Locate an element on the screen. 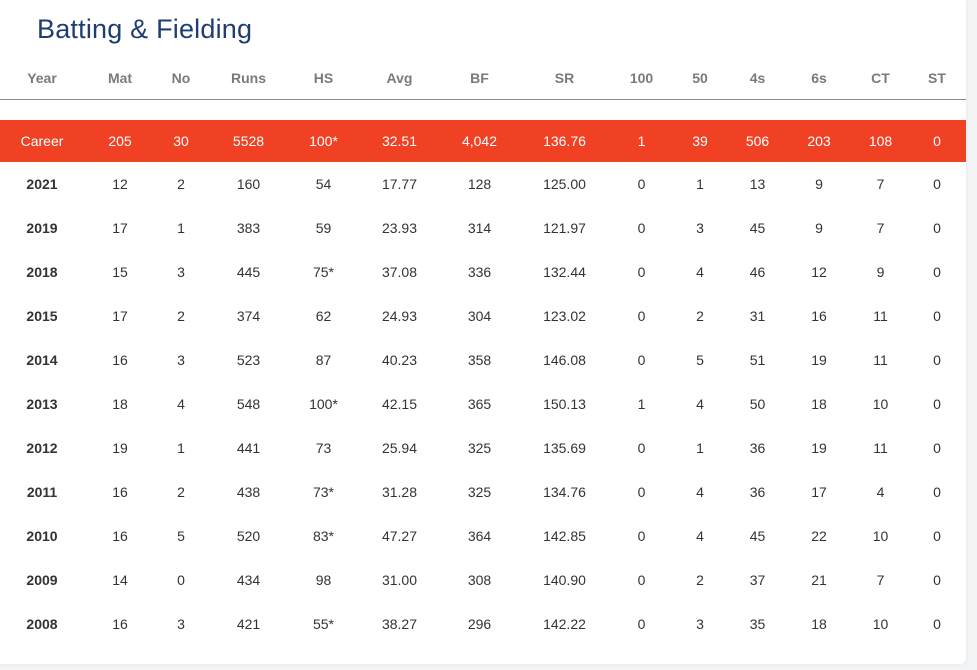 The image size is (977, 670). cell-year: 2011 is located at coordinates (42, 492).